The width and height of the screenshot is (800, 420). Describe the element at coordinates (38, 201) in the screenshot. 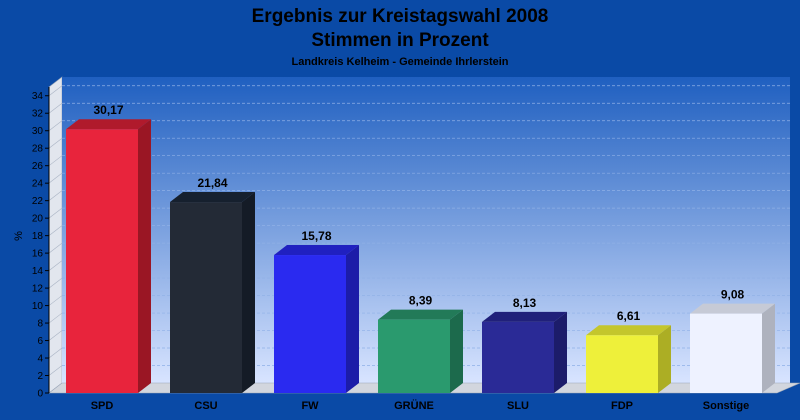

I see `y-tick-label: 22` at that location.